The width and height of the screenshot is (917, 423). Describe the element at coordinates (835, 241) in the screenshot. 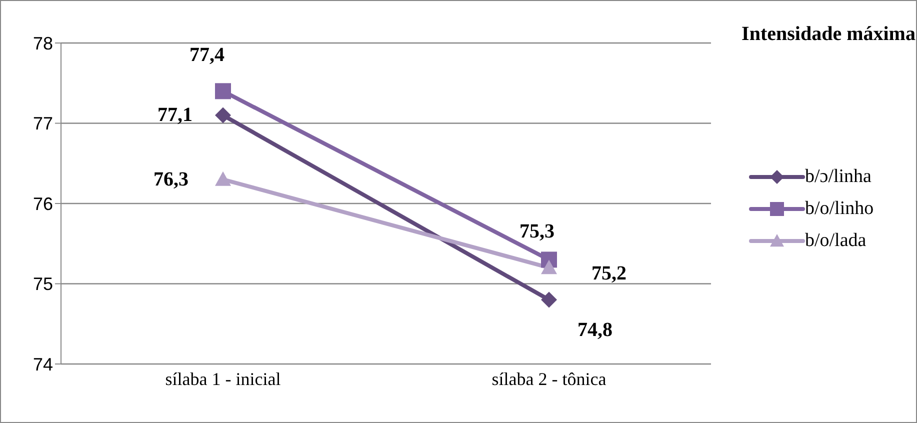

I see `legend-label: b/o/lada` at that location.